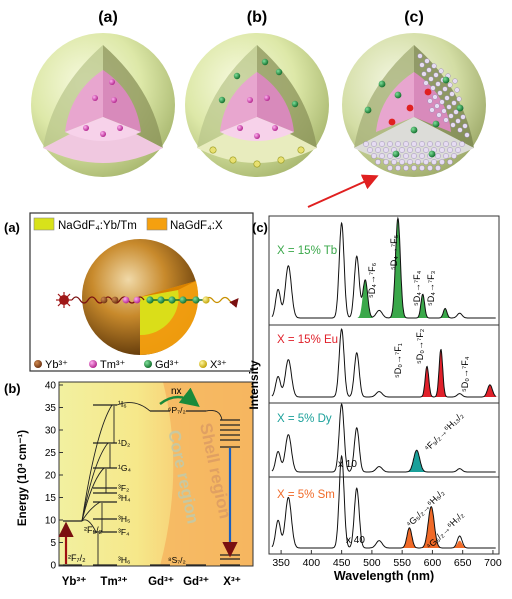 The image size is (512, 599). Describe the element at coordinates (23, 478) in the screenshot. I see `energy-y-axis-label: Energy (10³ cm⁻¹)` at that location.